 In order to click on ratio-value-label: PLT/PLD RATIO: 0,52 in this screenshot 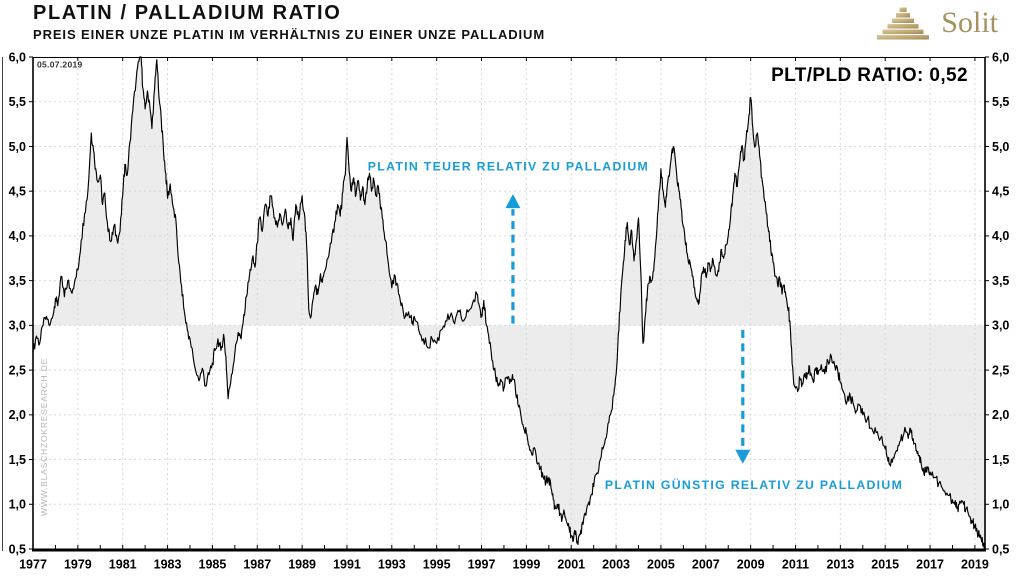, I will do `click(869, 75)`.